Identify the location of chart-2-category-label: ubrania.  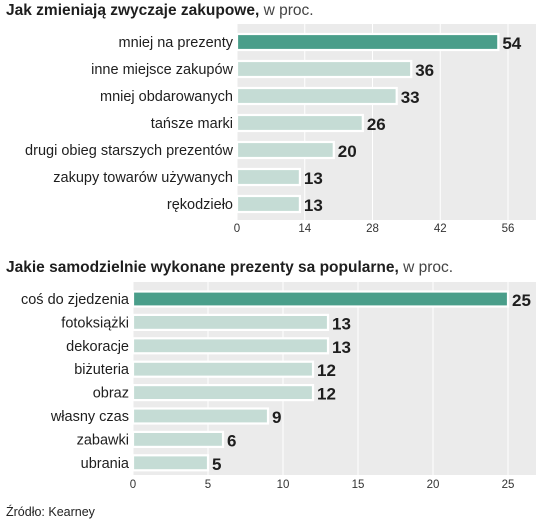
(105, 464).